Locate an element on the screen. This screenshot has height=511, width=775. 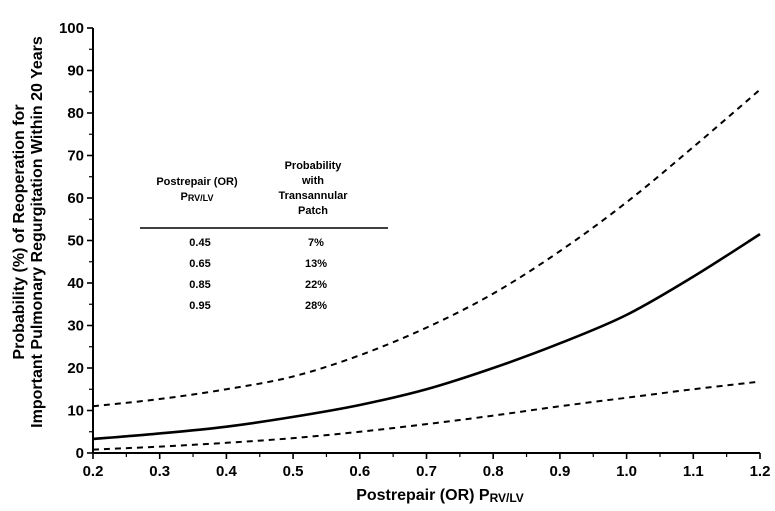
x-tick-label: 0.3 is located at coordinates (159, 471).